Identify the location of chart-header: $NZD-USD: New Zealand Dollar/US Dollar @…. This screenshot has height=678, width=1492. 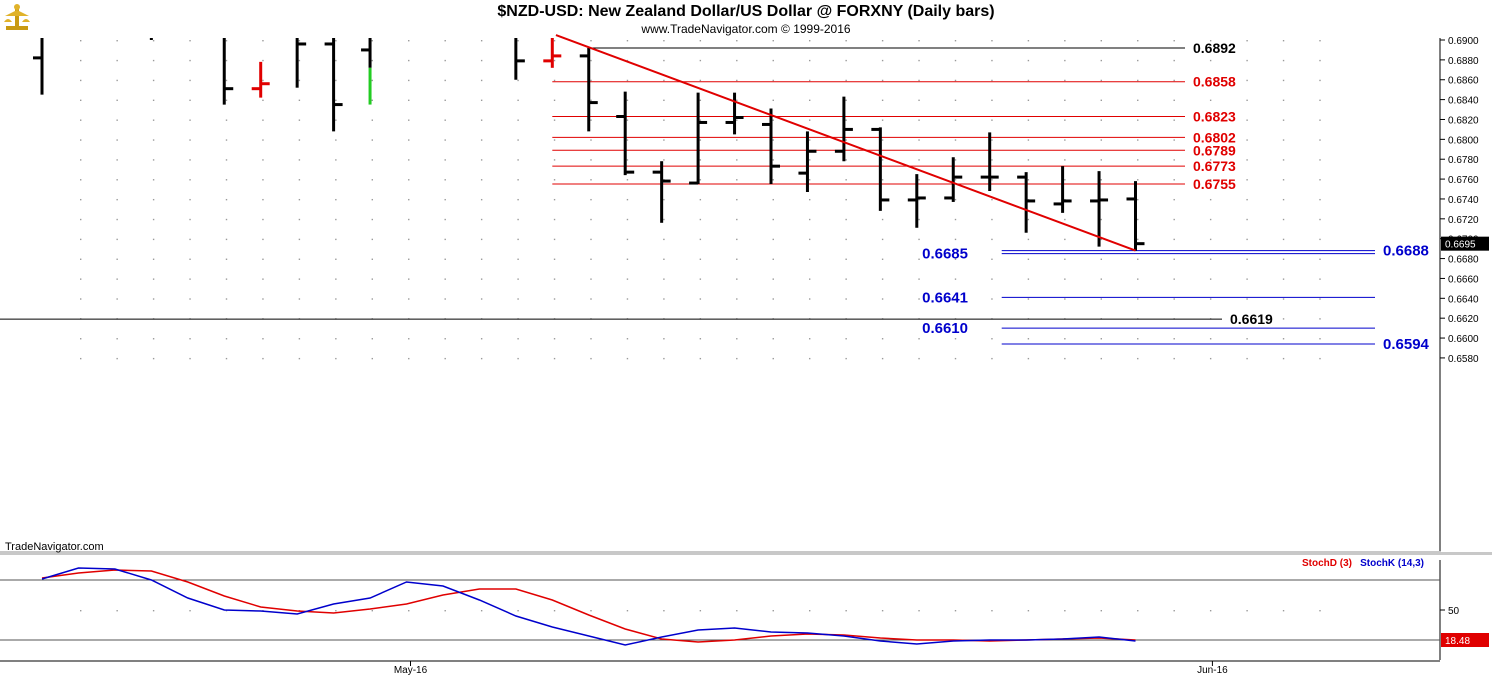
(746, 19).